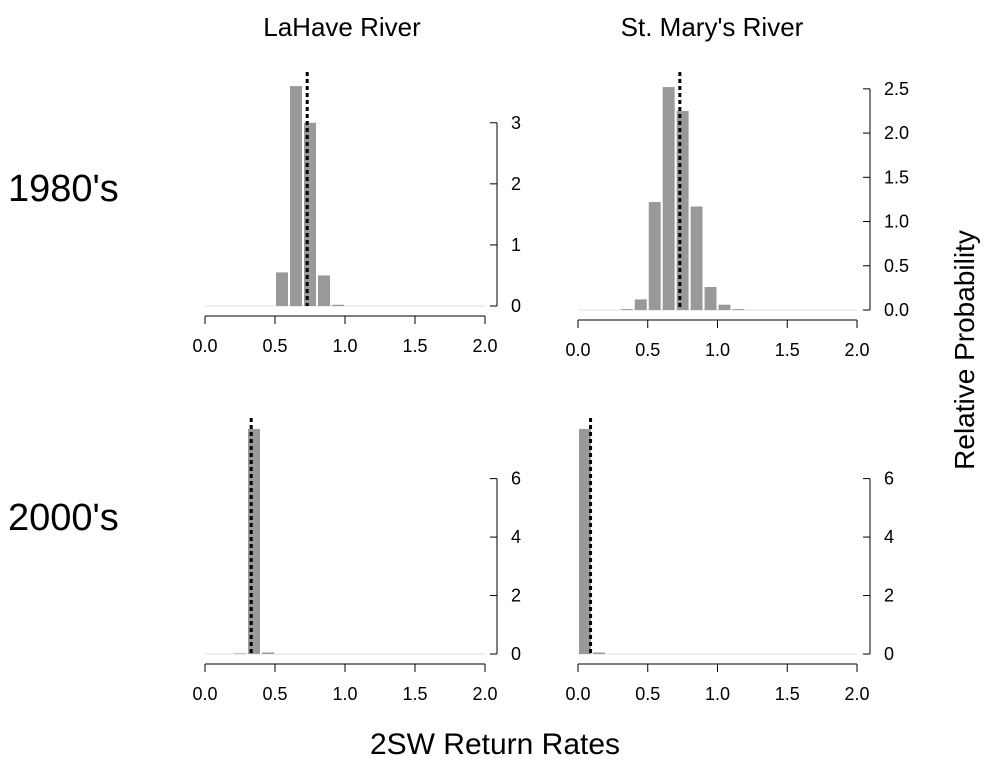 The height and width of the screenshot is (773, 990). What do you see at coordinates (342, 27) in the screenshot?
I see `column-title-lahave: LaHave River` at bounding box center [342, 27].